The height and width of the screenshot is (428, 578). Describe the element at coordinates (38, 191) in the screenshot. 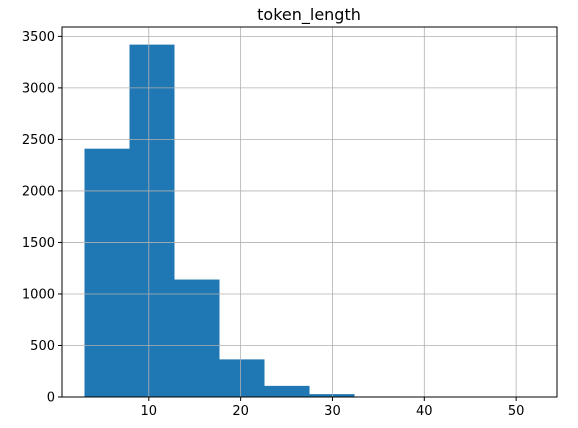

I see `y-tick-label-4: 2000` at that location.